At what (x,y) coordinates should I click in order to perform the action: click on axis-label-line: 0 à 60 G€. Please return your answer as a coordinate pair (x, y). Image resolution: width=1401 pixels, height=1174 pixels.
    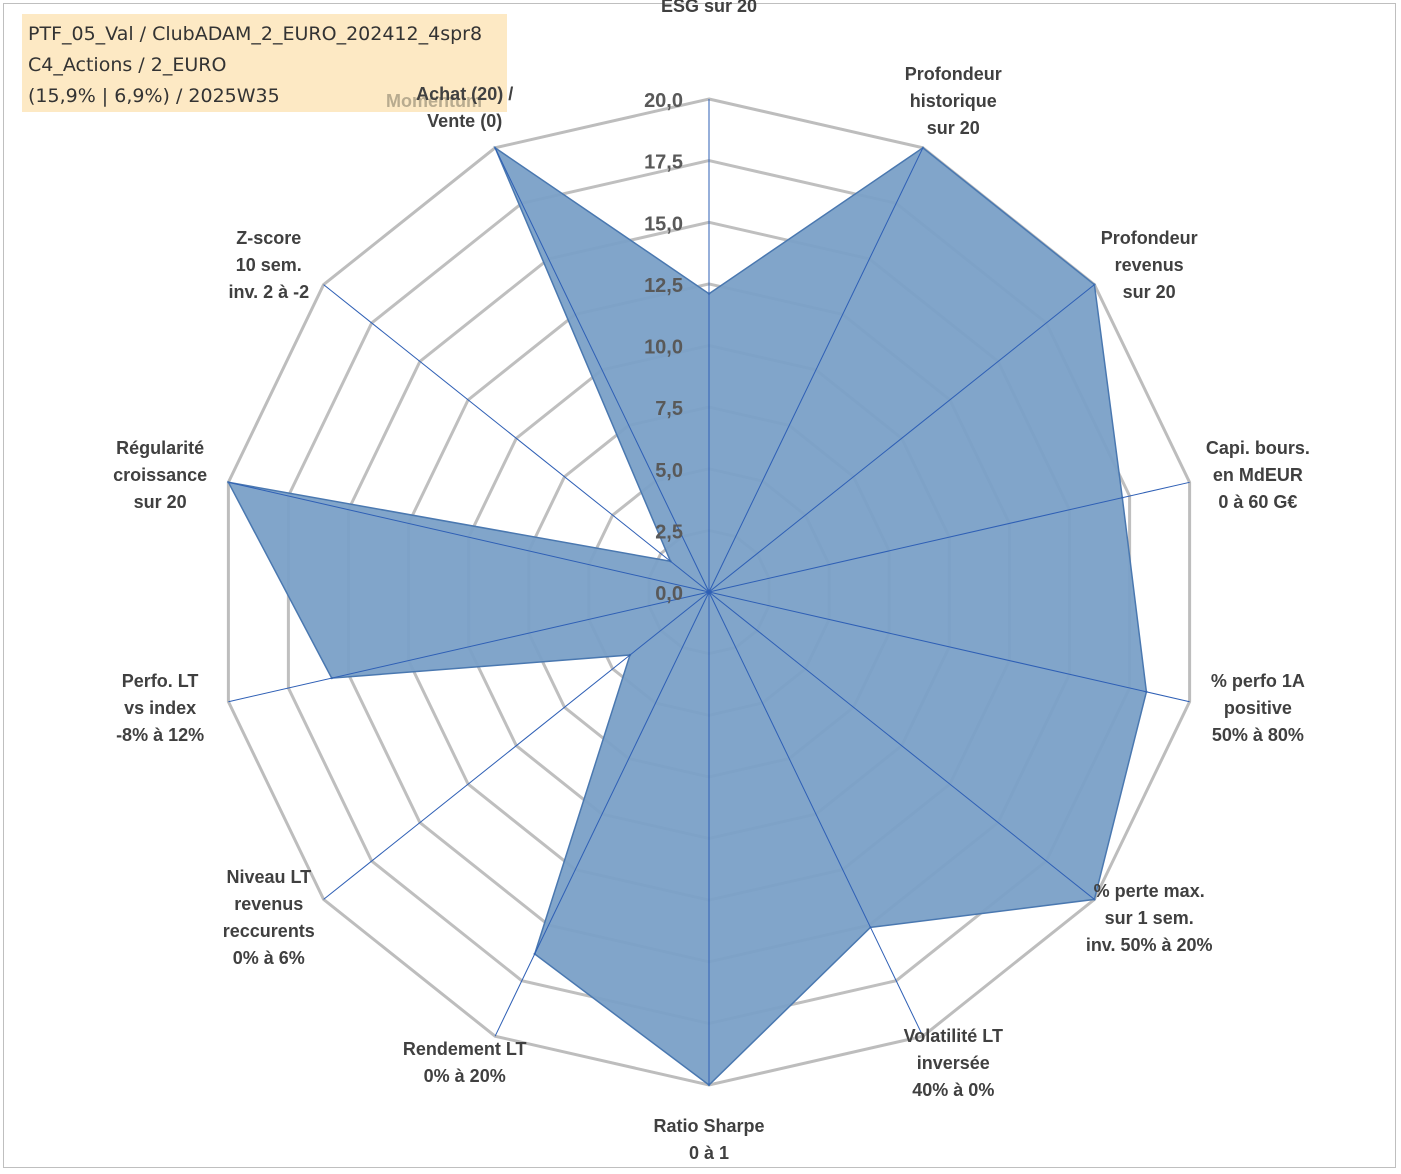
    Looking at the image, I should click on (1258, 502).